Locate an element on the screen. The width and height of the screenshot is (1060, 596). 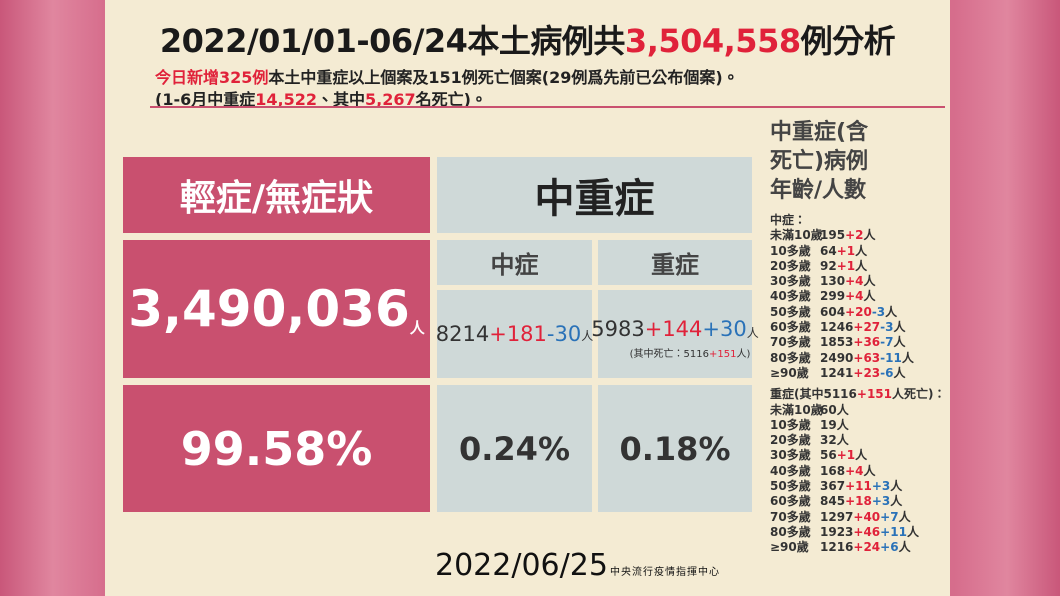
text-part: +151 is located at coordinates (722, 354).